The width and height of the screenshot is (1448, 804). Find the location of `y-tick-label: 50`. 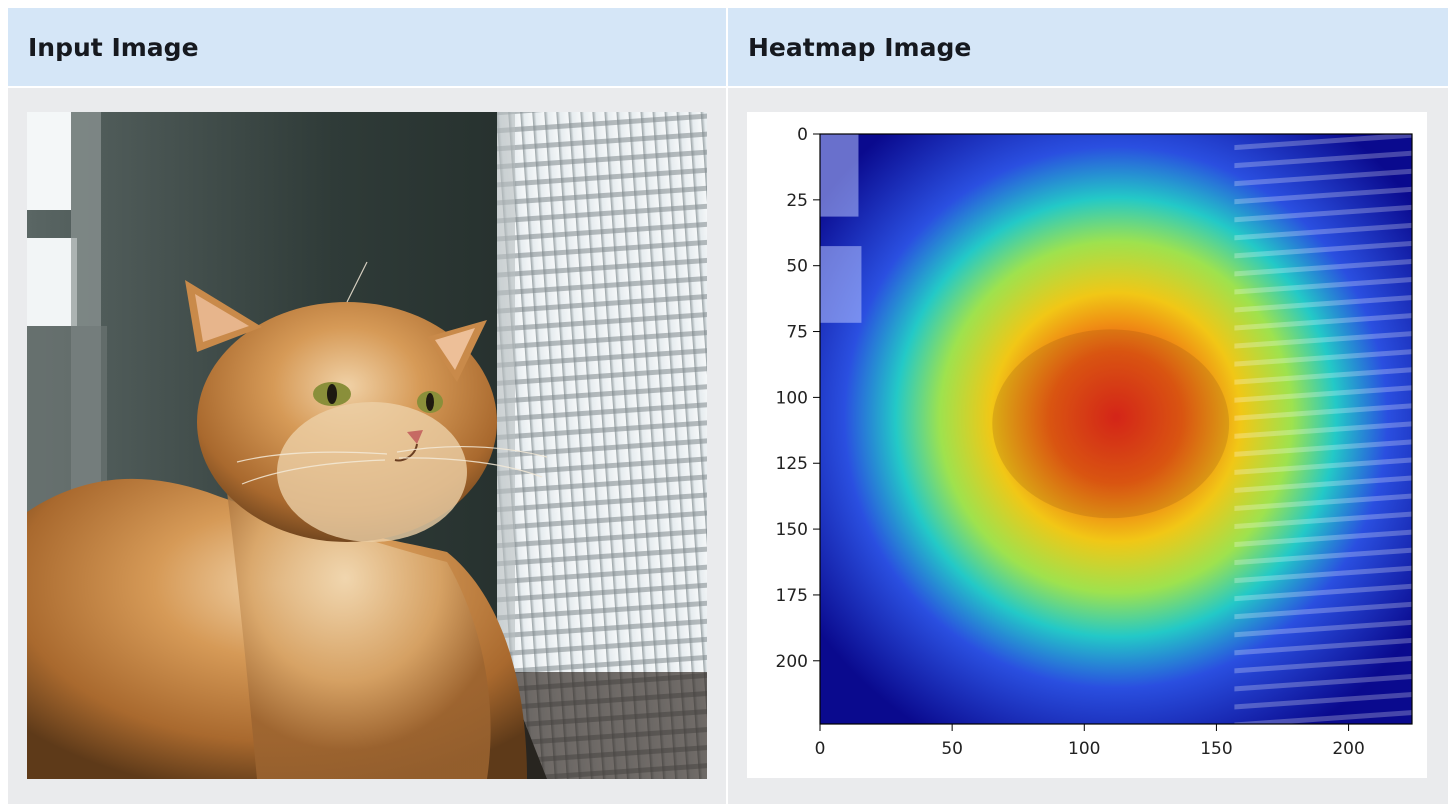

y-tick-label: 50 is located at coordinates (797, 267).